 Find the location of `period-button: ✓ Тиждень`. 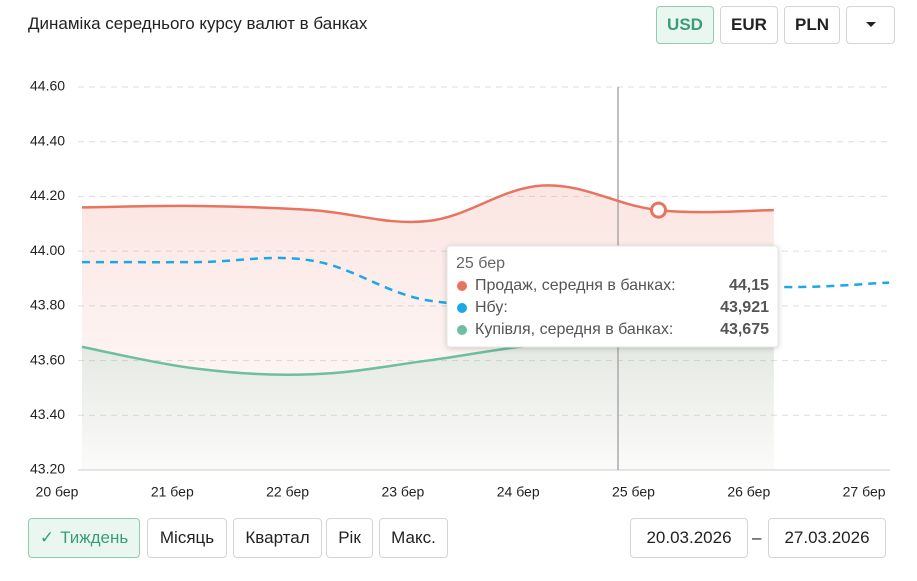

period-button: ✓ Тиждень is located at coordinates (84, 538).